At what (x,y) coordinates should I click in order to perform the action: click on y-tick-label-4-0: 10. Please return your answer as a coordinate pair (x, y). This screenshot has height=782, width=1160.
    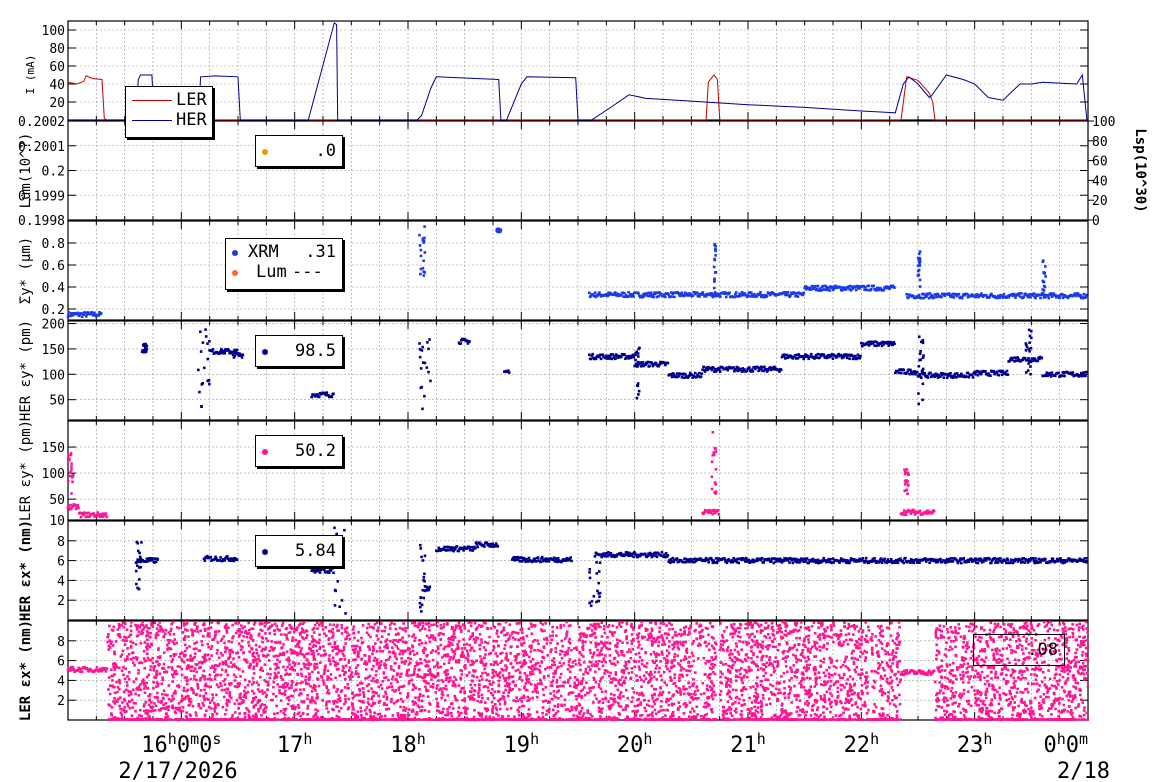
    Looking at the image, I should click on (57, 521).